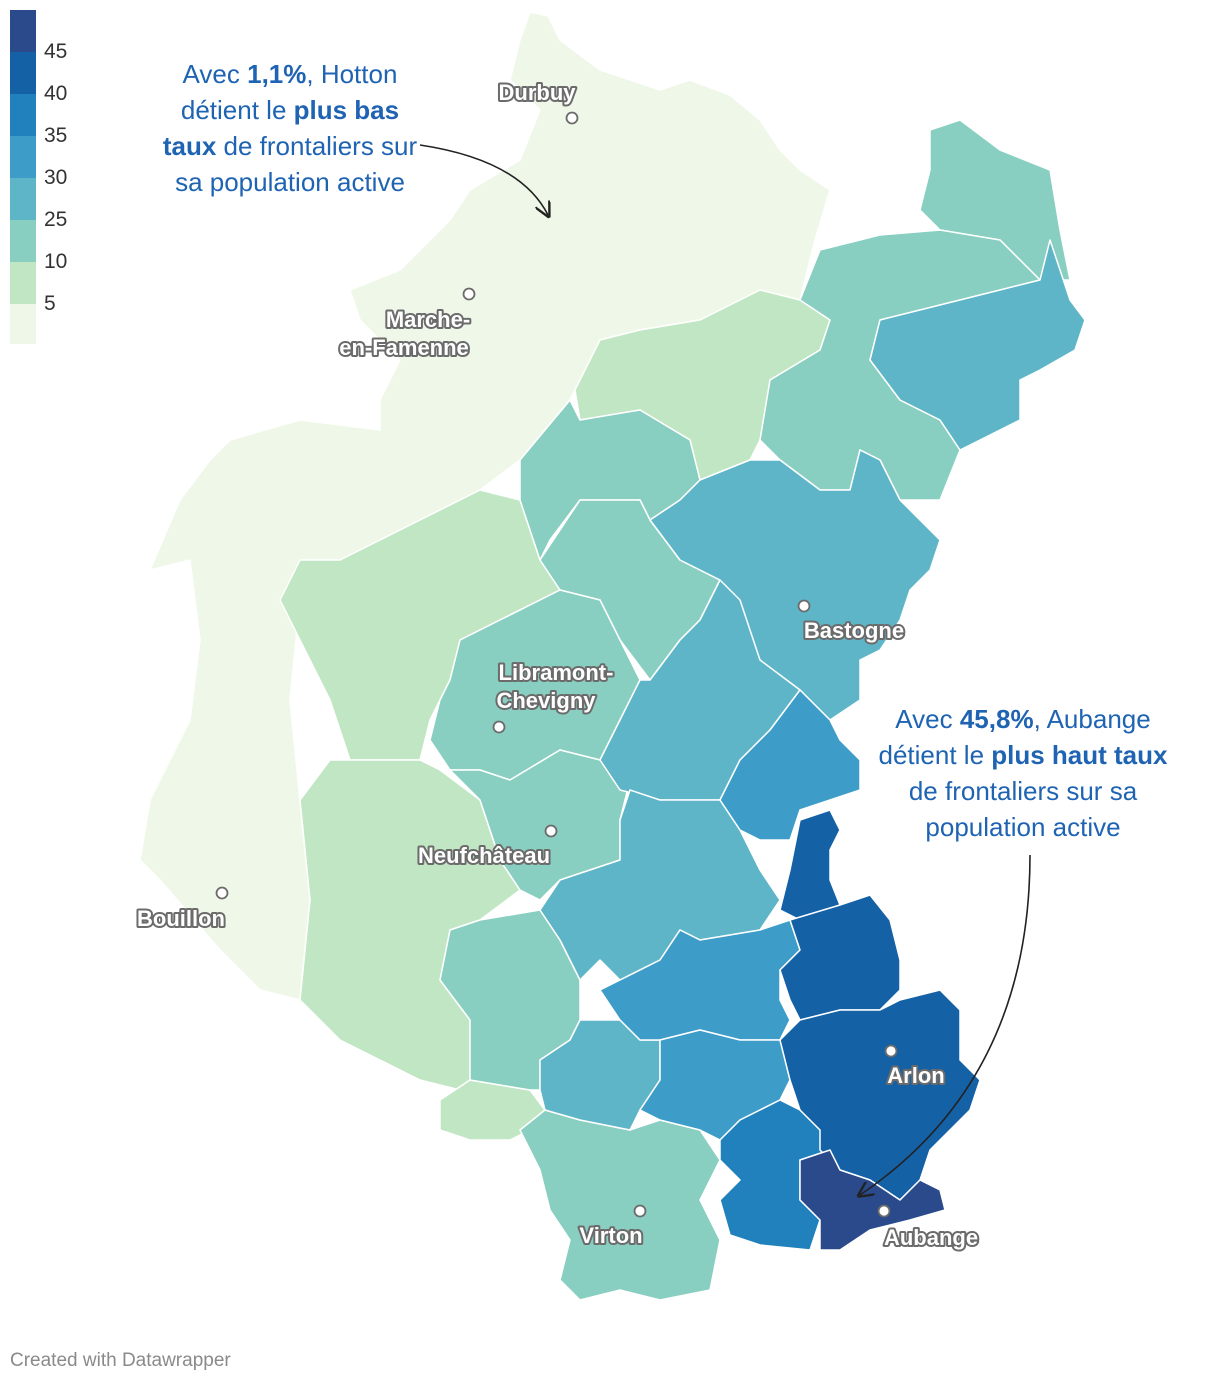 The height and width of the screenshot is (1386, 1220). What do you see at coordinates (428, 319) in the screenshot?
I see `city-label-marche: Marche-` at bounding box center [428, 319].